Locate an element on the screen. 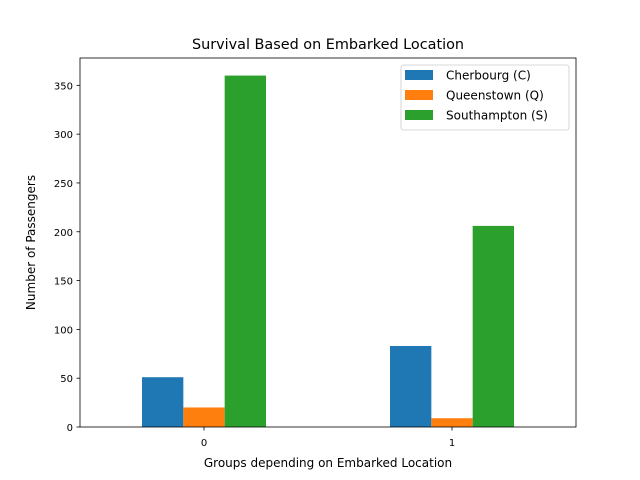  y-tick-label: 0 is located at coordinates (70, 428).